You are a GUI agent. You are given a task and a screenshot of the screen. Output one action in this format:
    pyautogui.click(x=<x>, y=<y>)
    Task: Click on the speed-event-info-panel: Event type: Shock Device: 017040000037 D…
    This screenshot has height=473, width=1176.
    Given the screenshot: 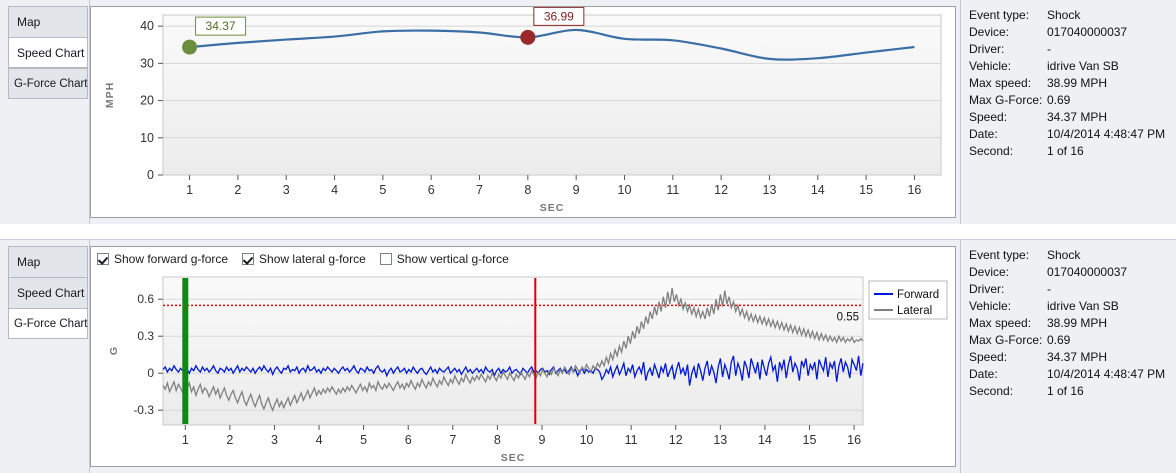 What is the action you would take?
    pyautogui.click(x=1068, y=112)
    